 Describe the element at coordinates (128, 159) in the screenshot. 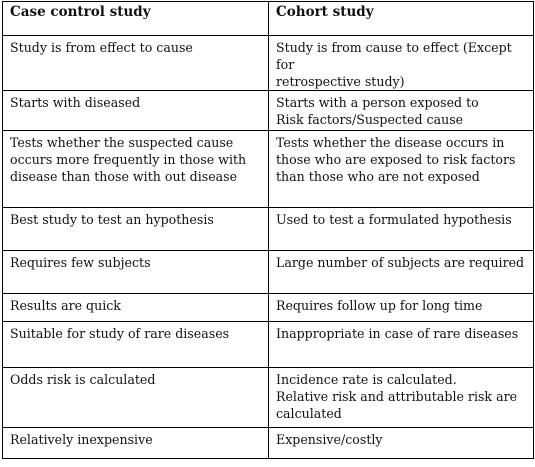

I see `cell-line: occurs more frequently in those with` at that location.